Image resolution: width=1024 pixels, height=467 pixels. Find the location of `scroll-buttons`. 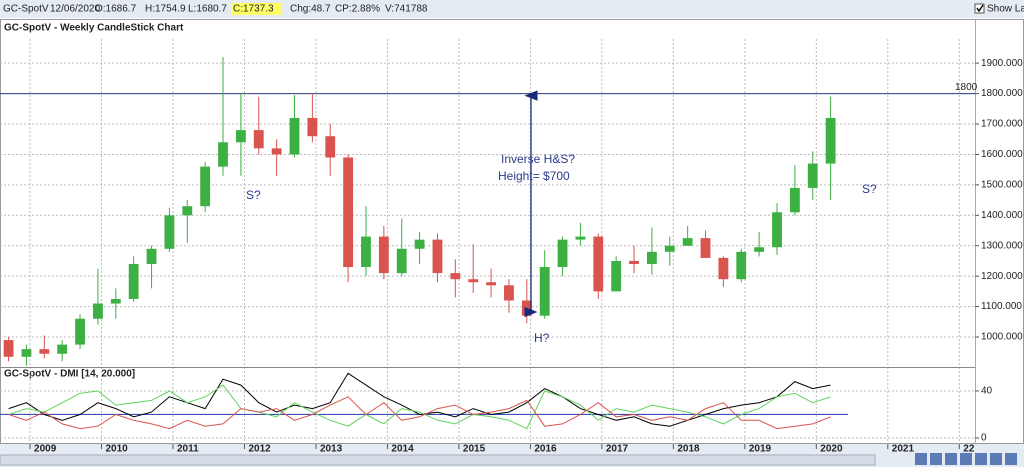

scroll-buttons is located at coordinates (966, 459).